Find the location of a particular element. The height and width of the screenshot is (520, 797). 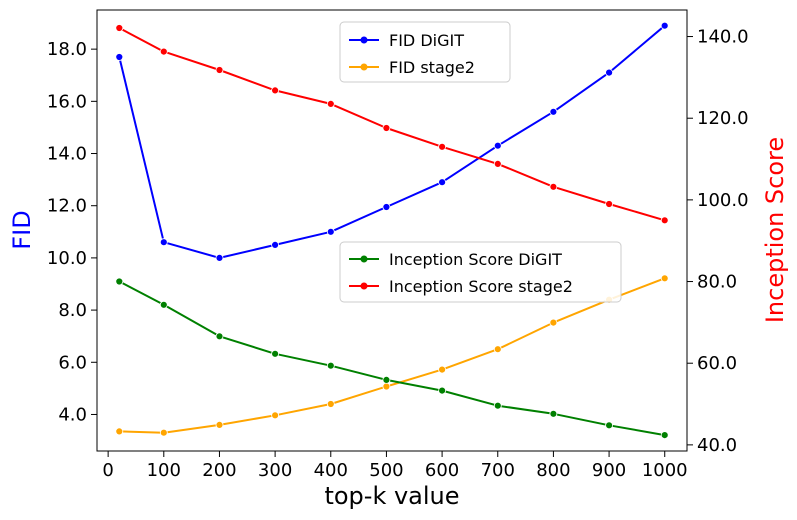

x-tick-label: 400 is located at coordinates (331, 470).